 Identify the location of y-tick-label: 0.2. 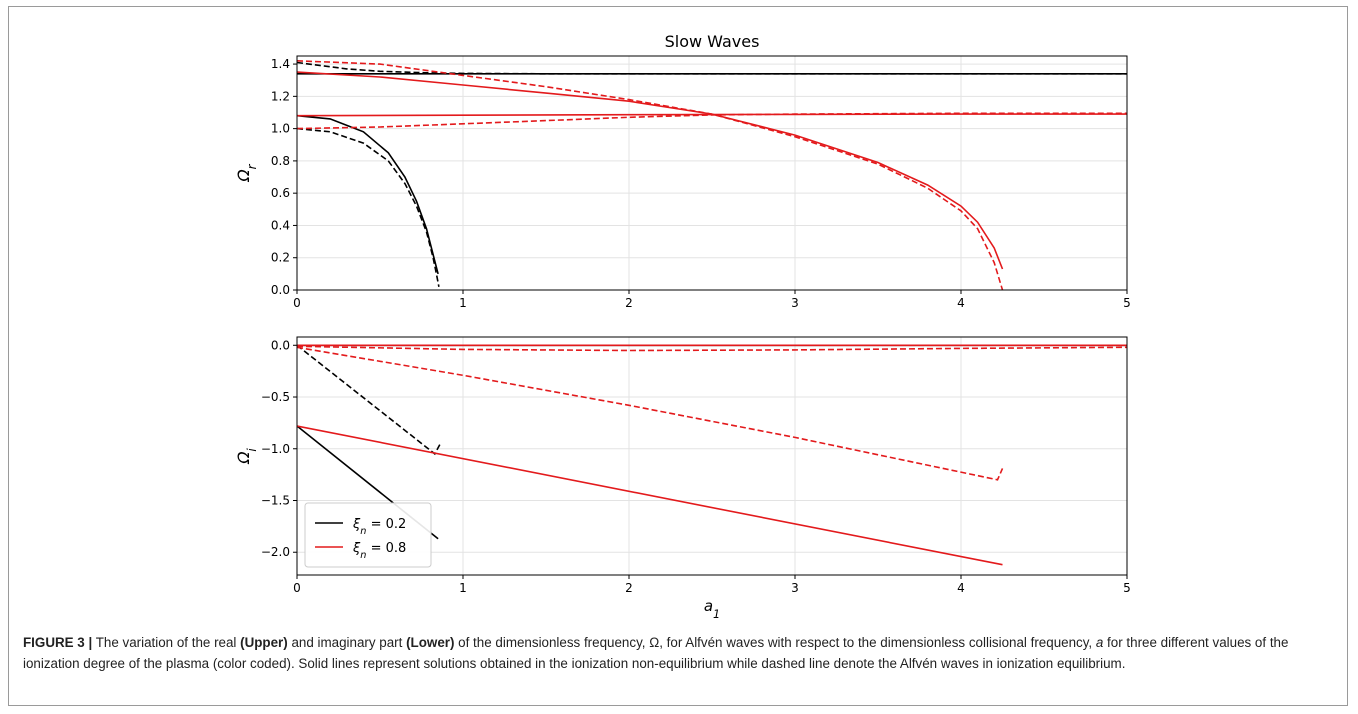
(280, 258).